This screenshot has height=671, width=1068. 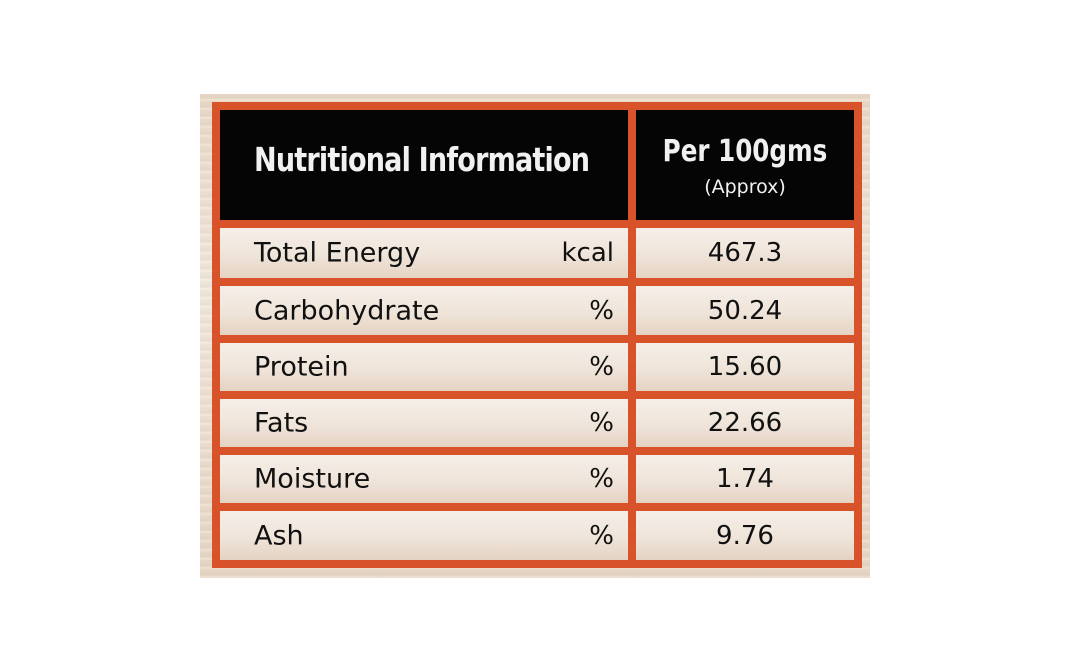 I want to click on nutrient-label: Total Energy, so click(x=337, y=253).